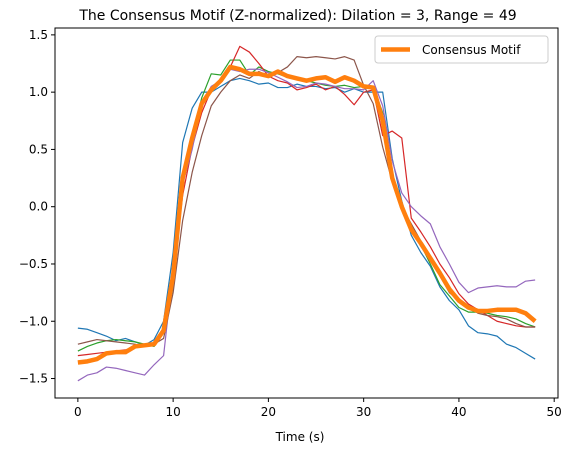  I want to click on x-tick-label: 20, so click(268, 412).